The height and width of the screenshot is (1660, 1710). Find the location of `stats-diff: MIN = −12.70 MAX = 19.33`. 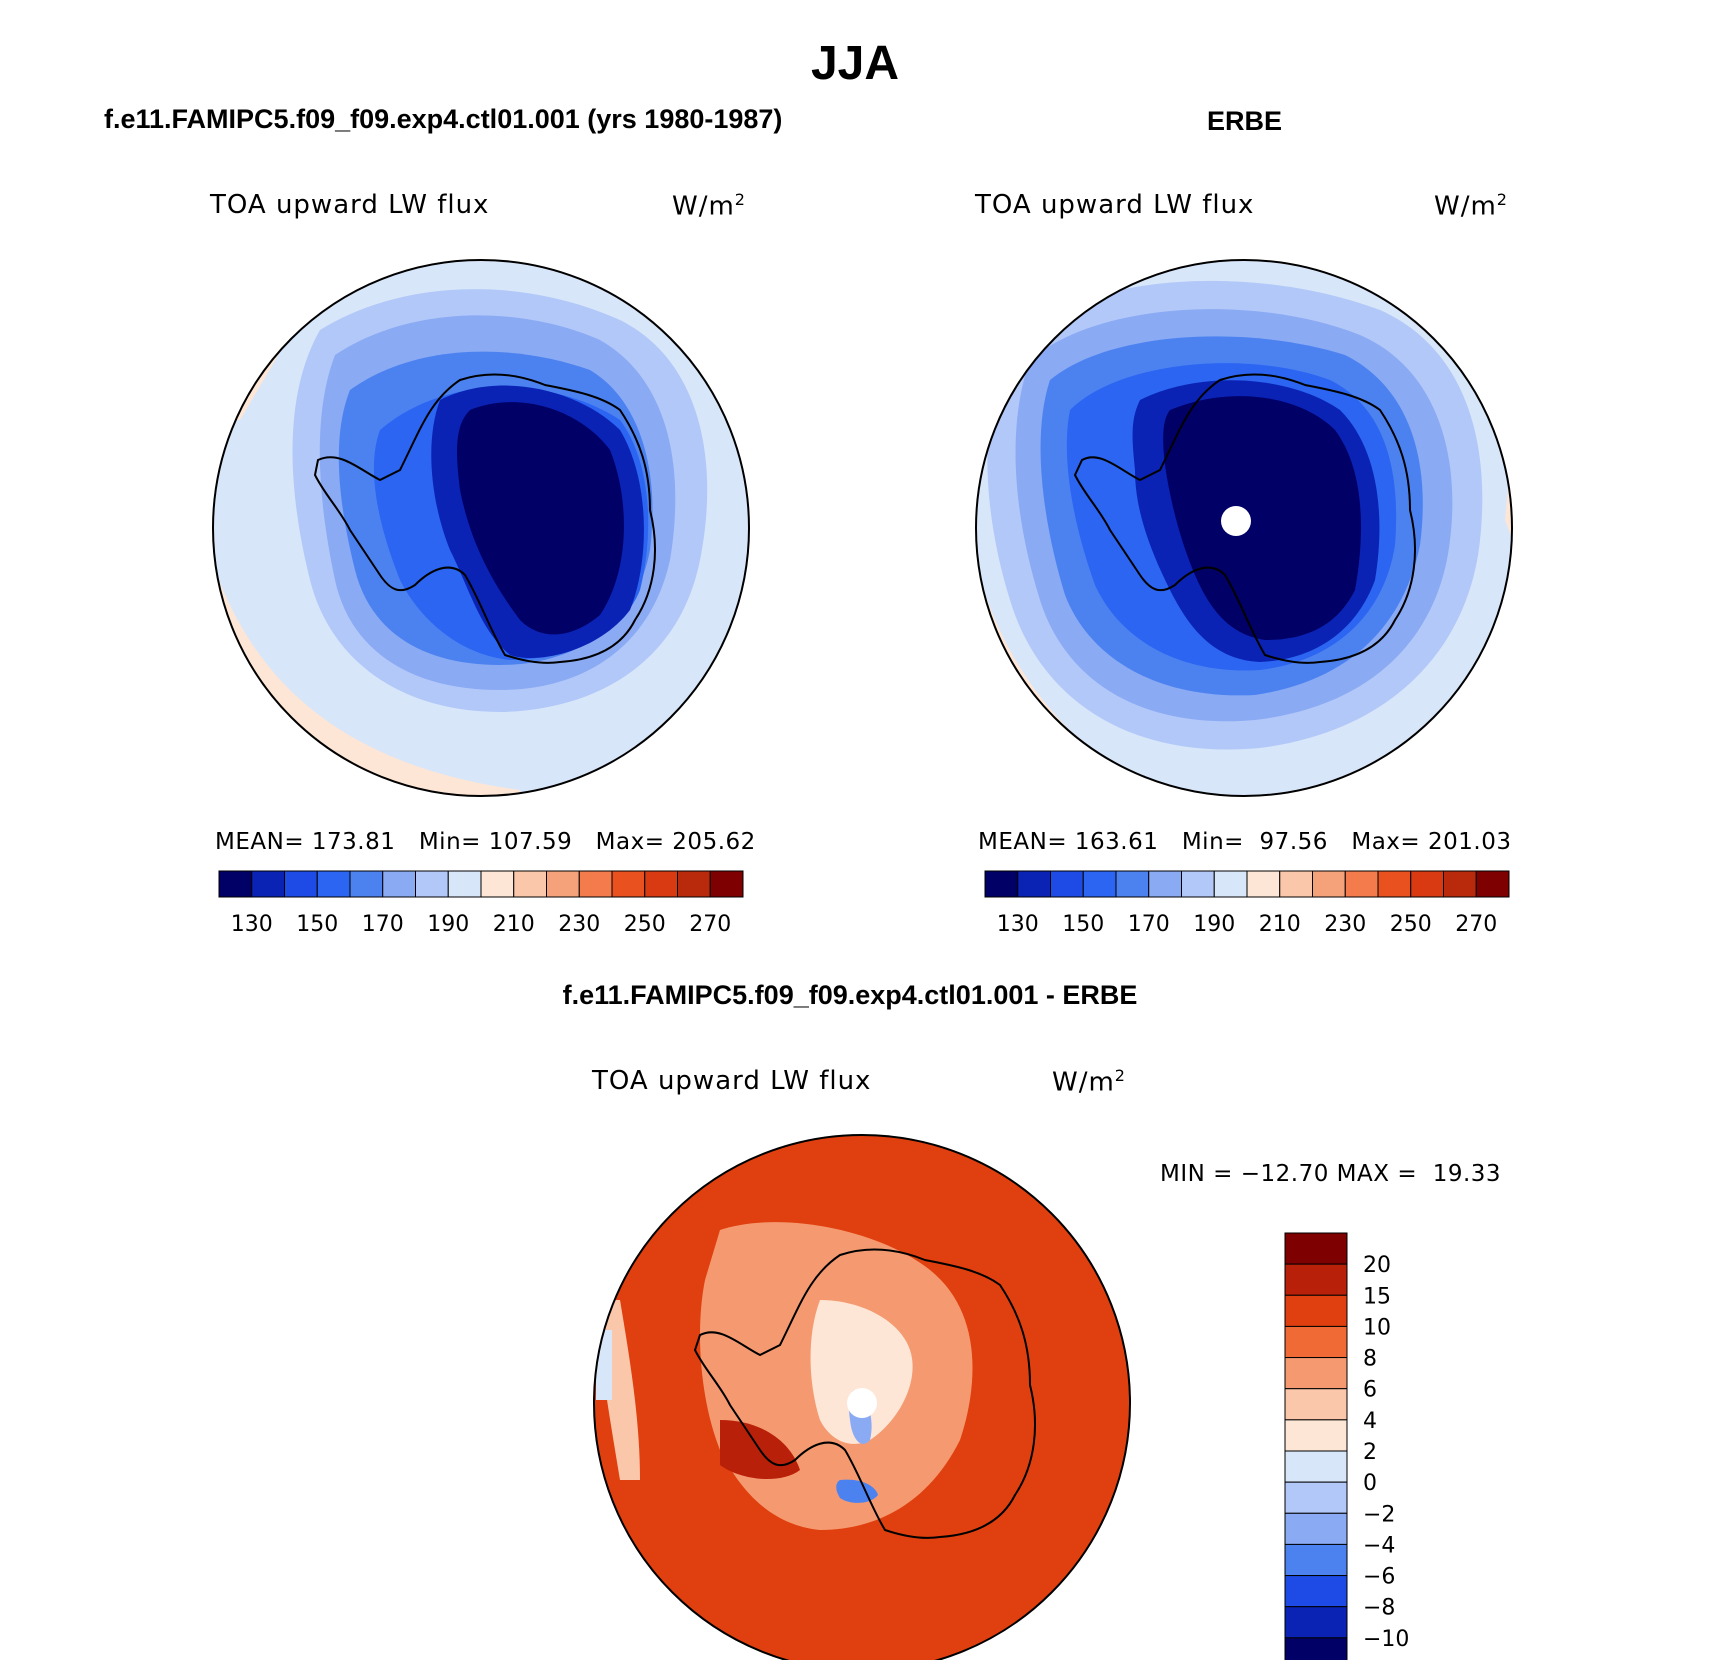

stats-diff: MIN = −12.70 MAX = 19.33 is located at coordinates (1331, 1174).